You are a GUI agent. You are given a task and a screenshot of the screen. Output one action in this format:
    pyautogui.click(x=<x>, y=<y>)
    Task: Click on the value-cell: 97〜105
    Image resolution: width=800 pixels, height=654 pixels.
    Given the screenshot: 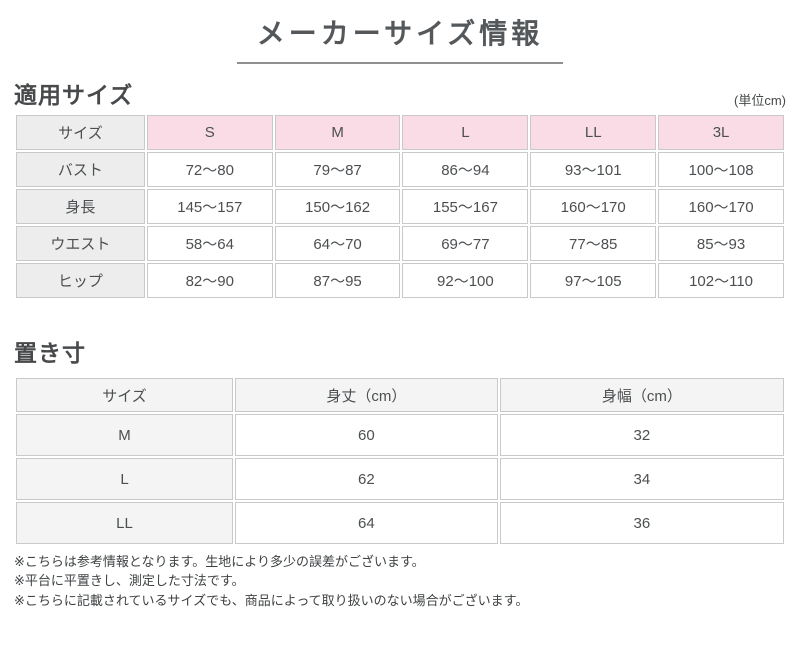 What is the action you would take?
    pyautogui.click(x=593, y=280)
    